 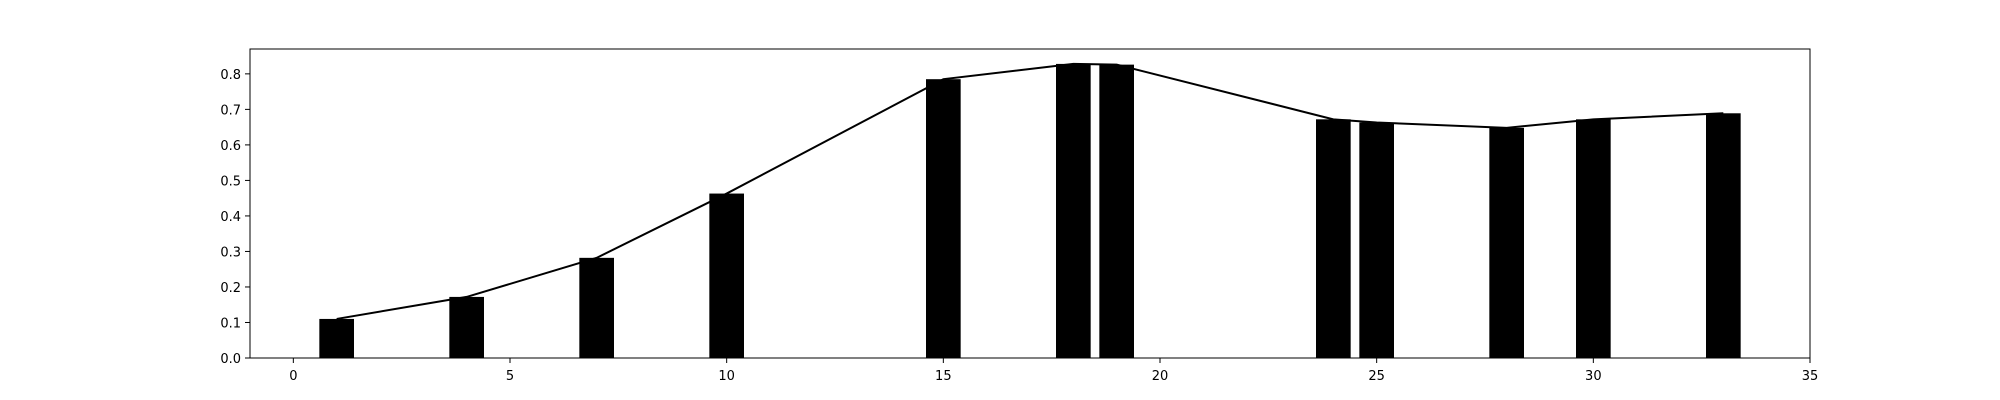 I want to click on x-tick-label-0: 0, so click(x=293, y=376).